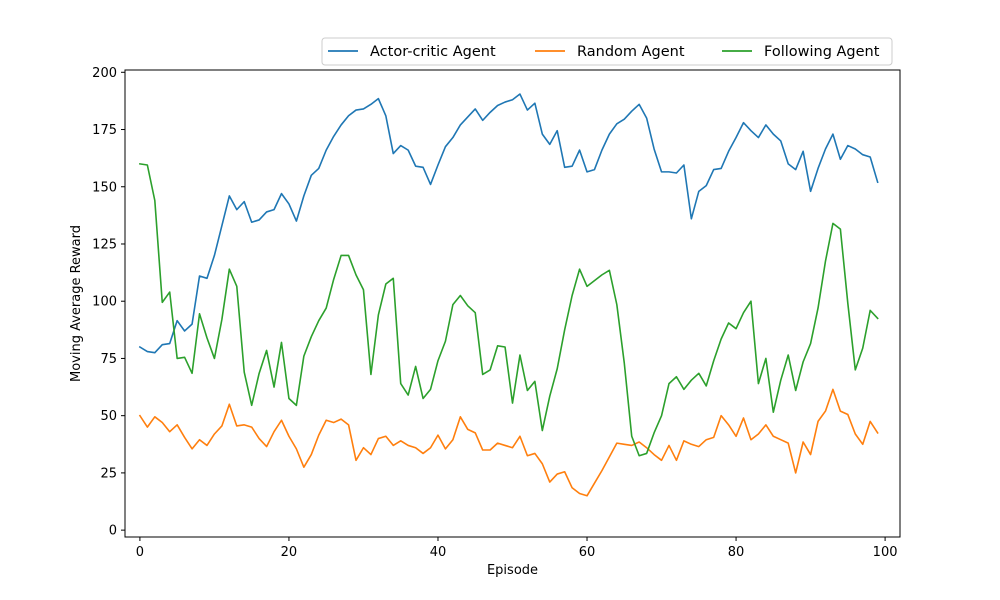 The image size is (1000, 600). I want to click on y-tick-label: 150, so click(104, 187).